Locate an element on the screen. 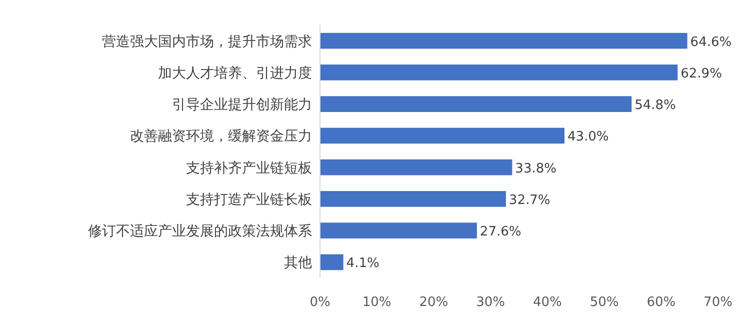 Image resolution: width=750 pixels, height=335 pixels. x-tick-label: 50% is located at coordinates (604, 302).